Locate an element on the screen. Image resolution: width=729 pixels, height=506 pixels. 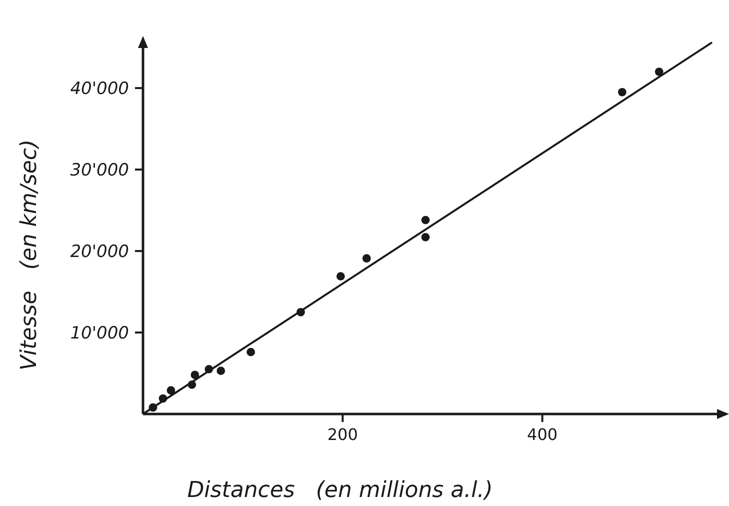
y-tick-label: 10'000 is located at coordinates (99, 334).